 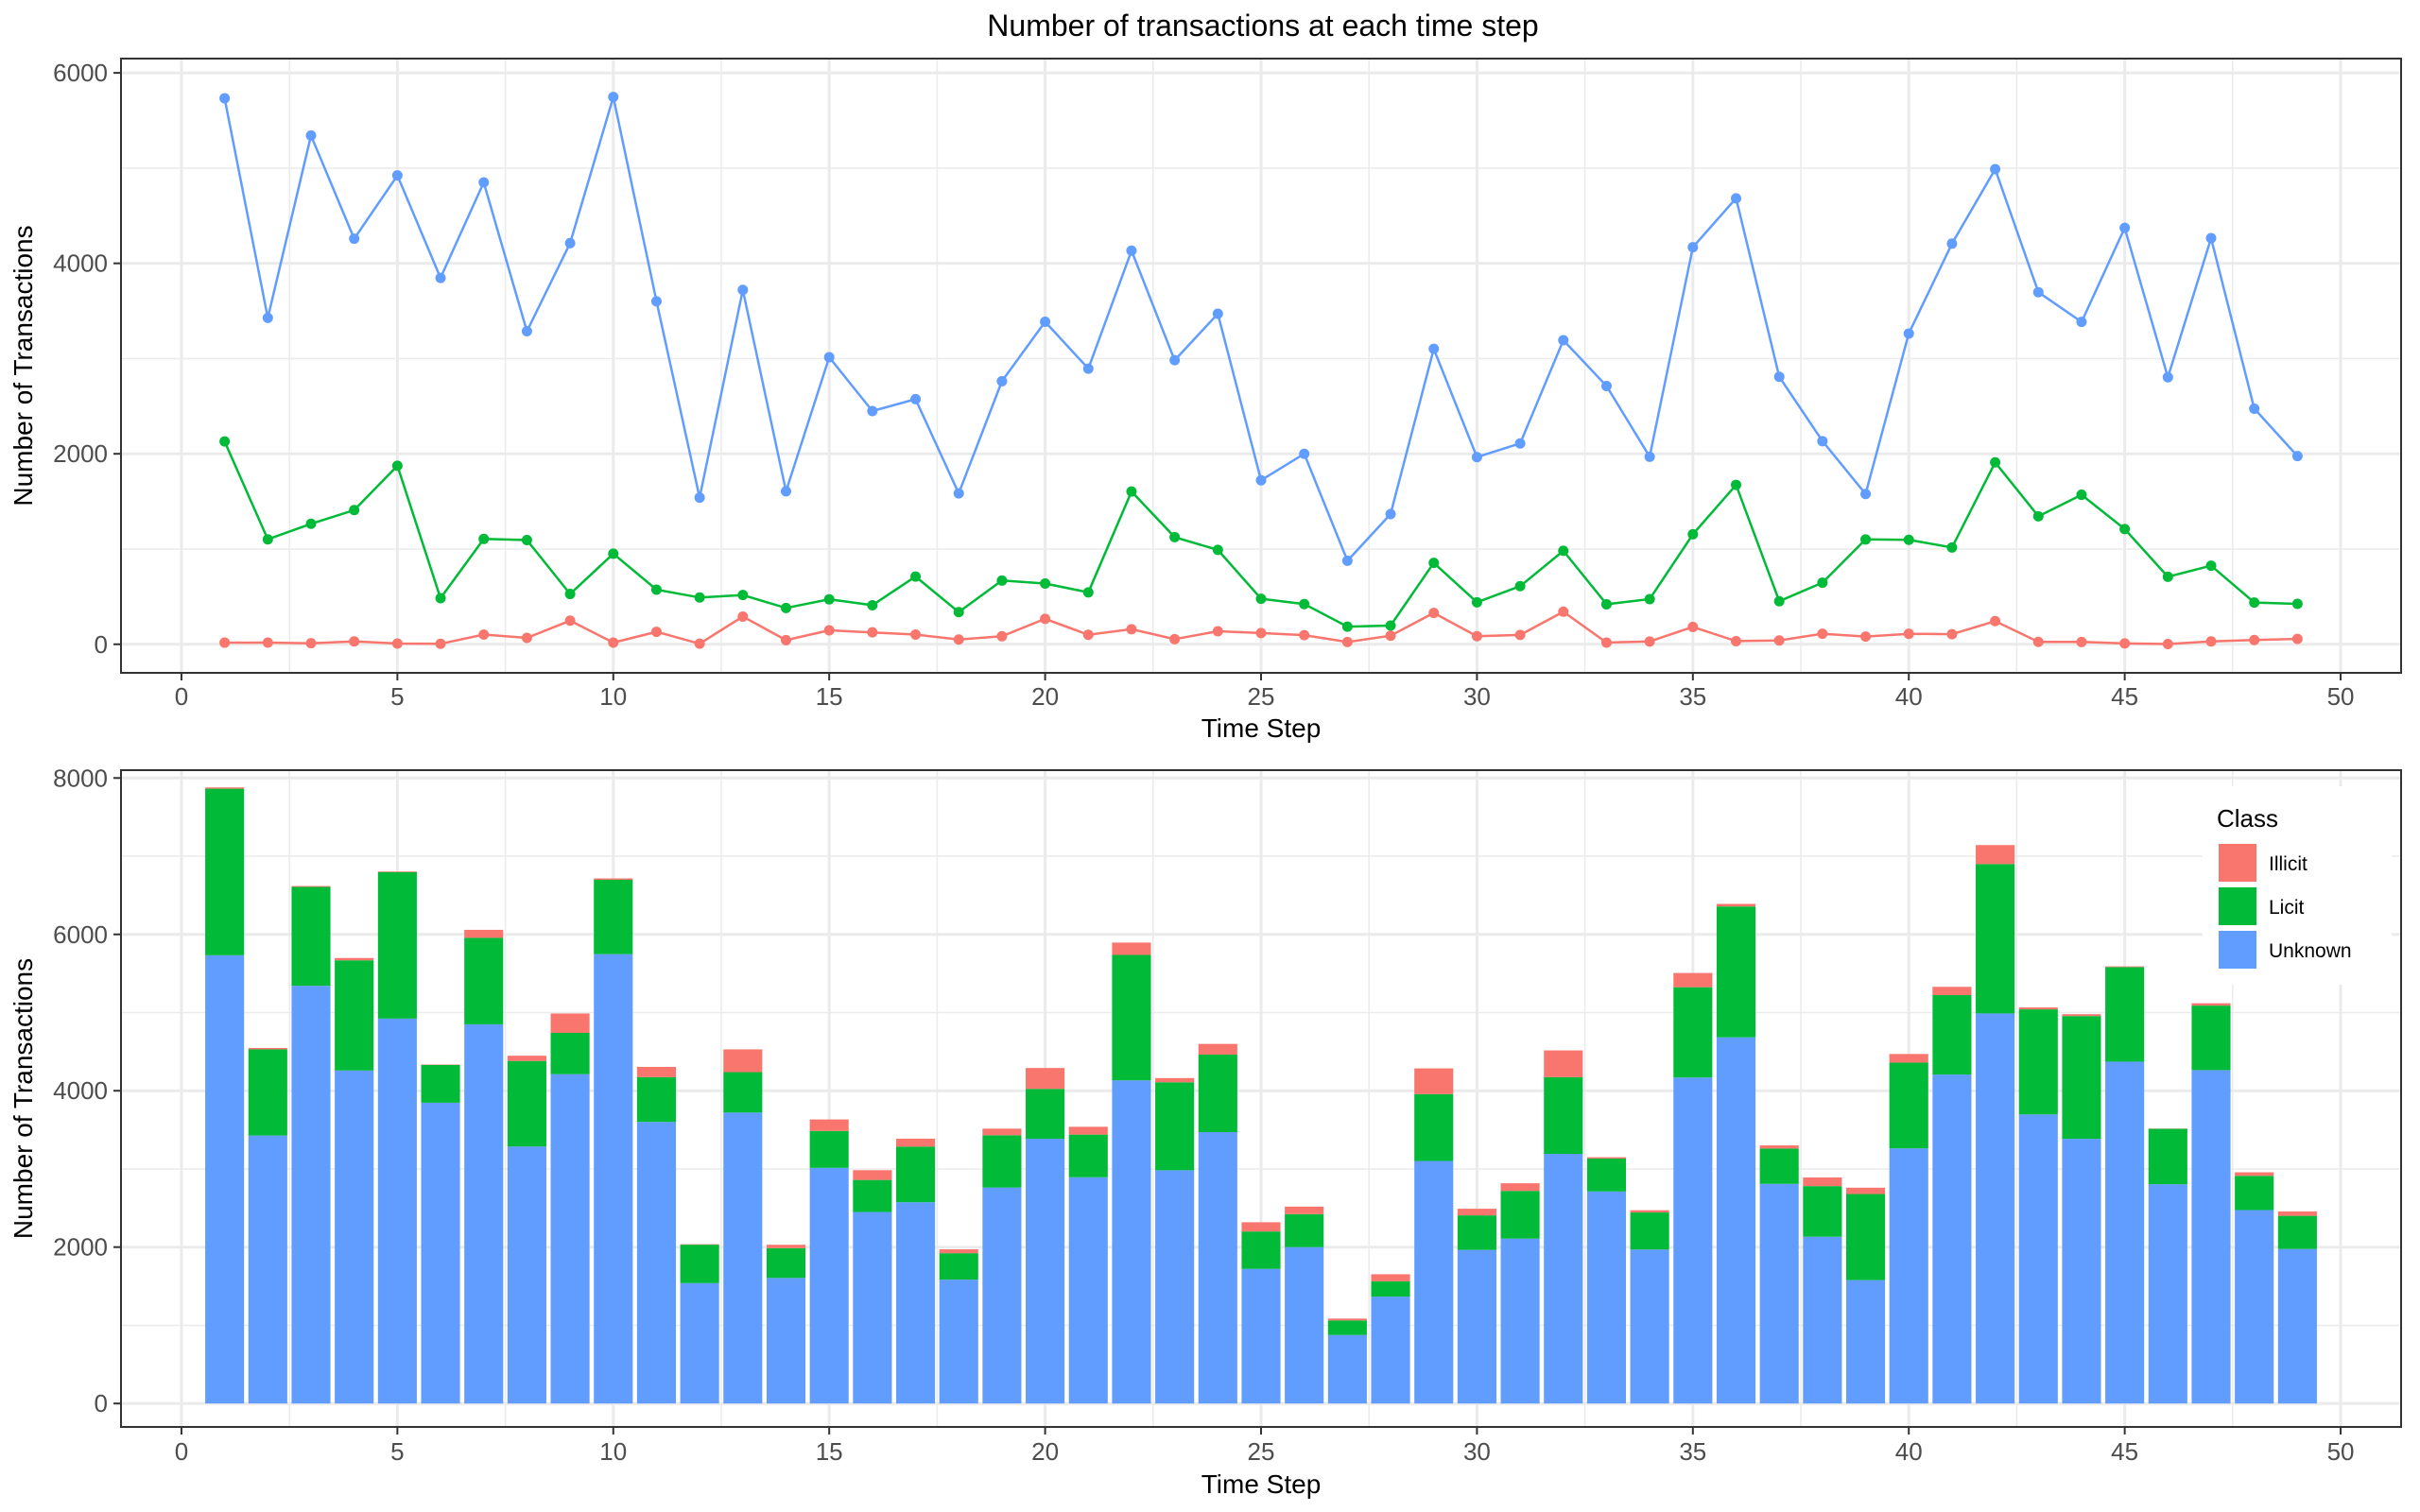 I want to click on bar-chart-x-tick-label: 45, so click(x=2124, y=1451).